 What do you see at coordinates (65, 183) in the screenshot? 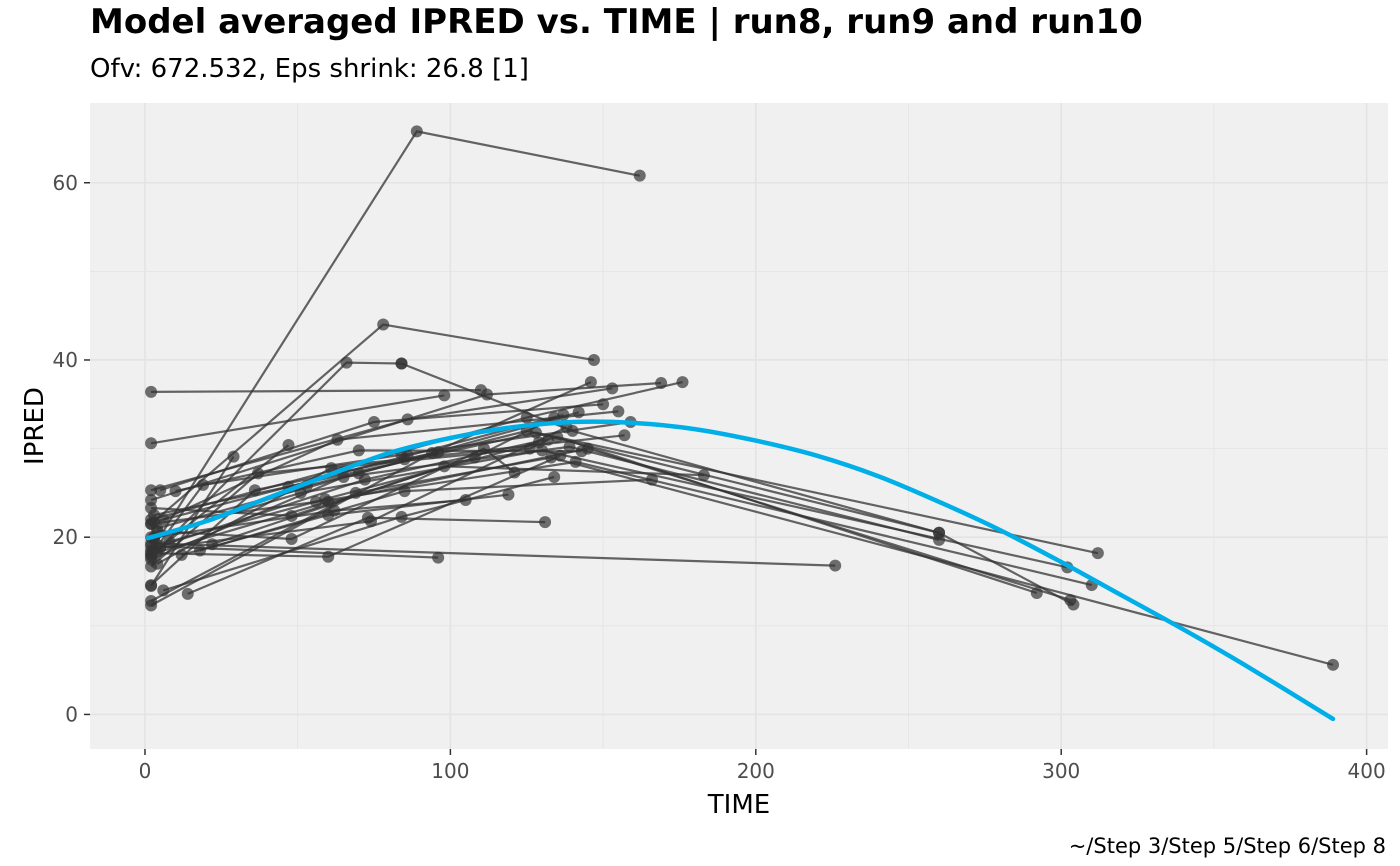
I see `y-tick-label: 60` at bounding box center [65, 183].